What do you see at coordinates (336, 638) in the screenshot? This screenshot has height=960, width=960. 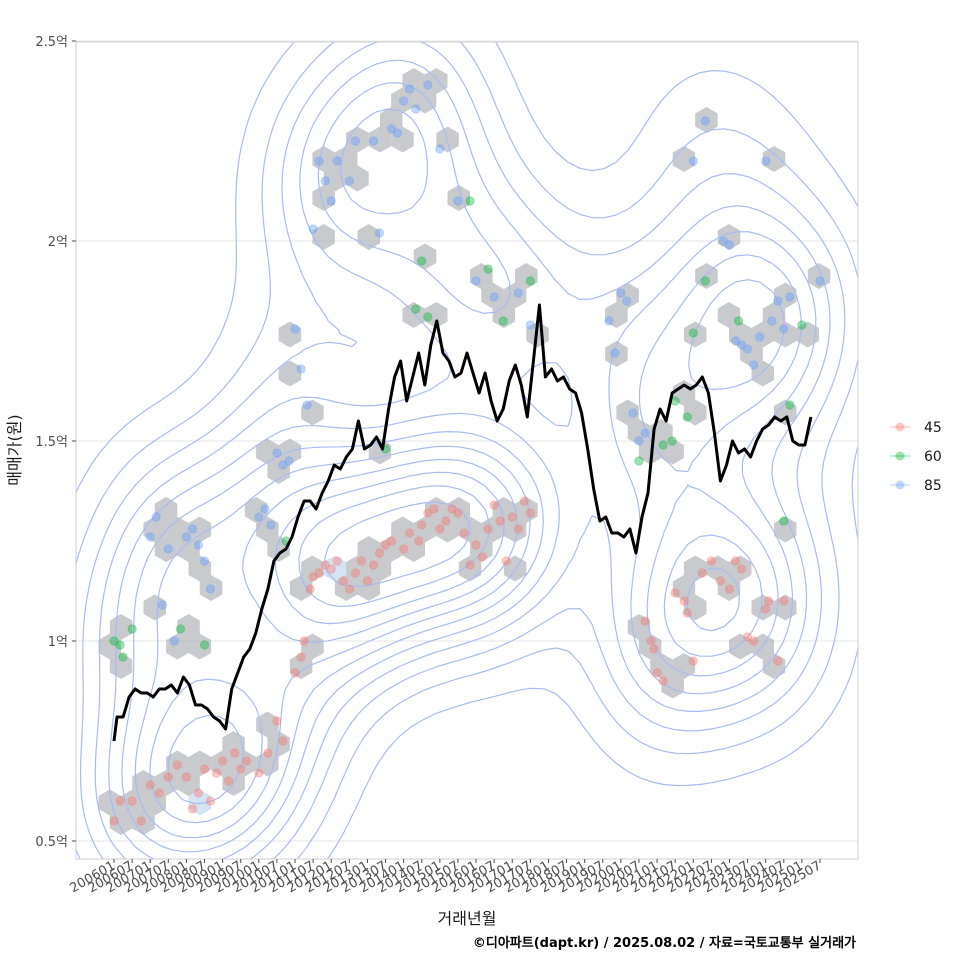 I see `density-contour` at bounding box center [336, 638].